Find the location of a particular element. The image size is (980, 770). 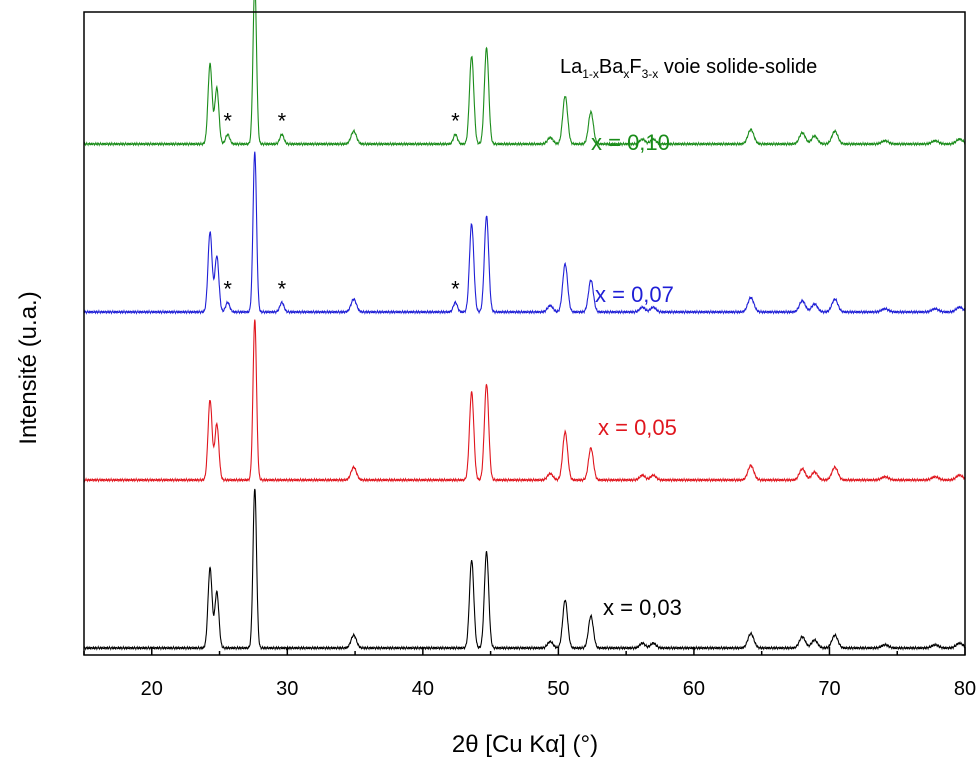

series-label: x = 0,10 is located at coordinates (630, 142).